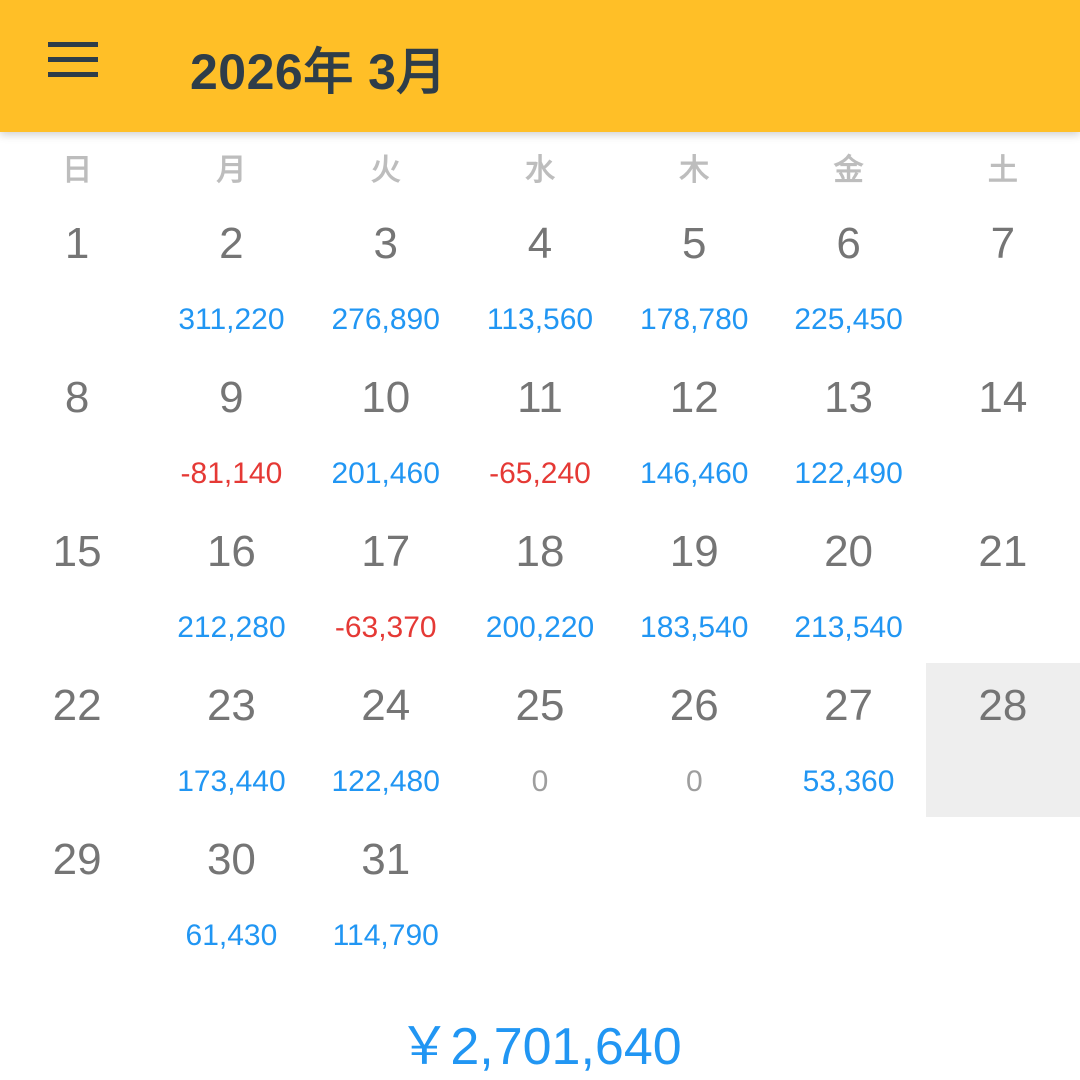 This screenshot has width=1080, height=1080. I want to click on day-cell: 13 122,490, so click(848, 432).